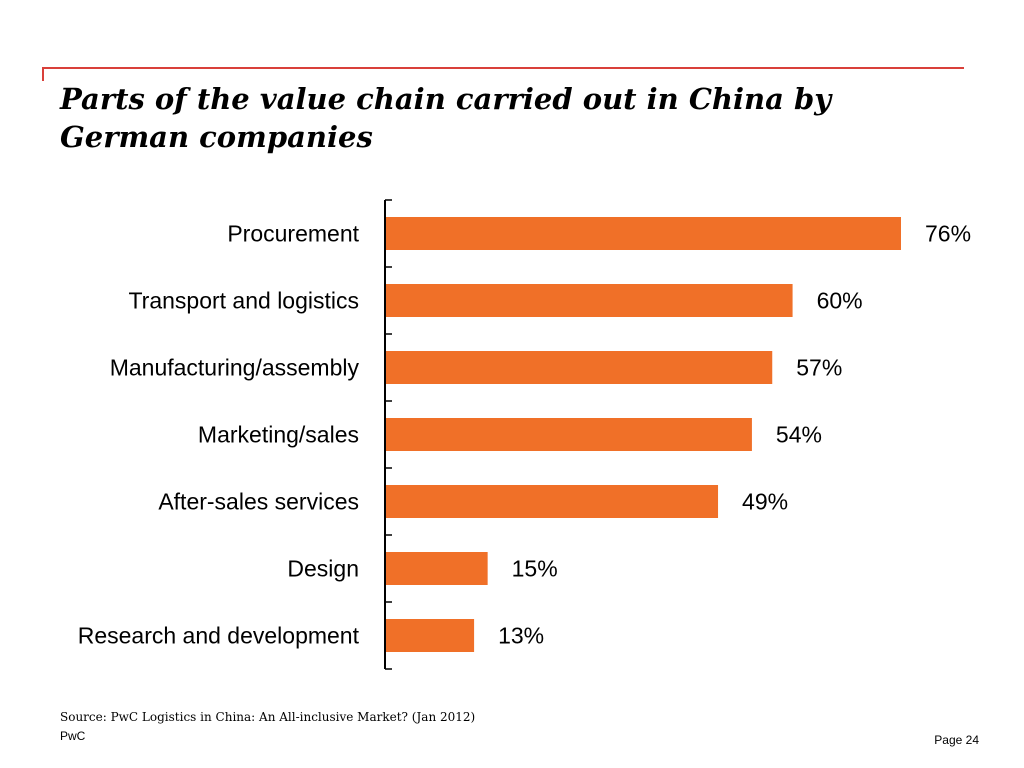 This screenshot has width=1024, height=768. I want to click on brand-label: PwC, so click(73, 736).